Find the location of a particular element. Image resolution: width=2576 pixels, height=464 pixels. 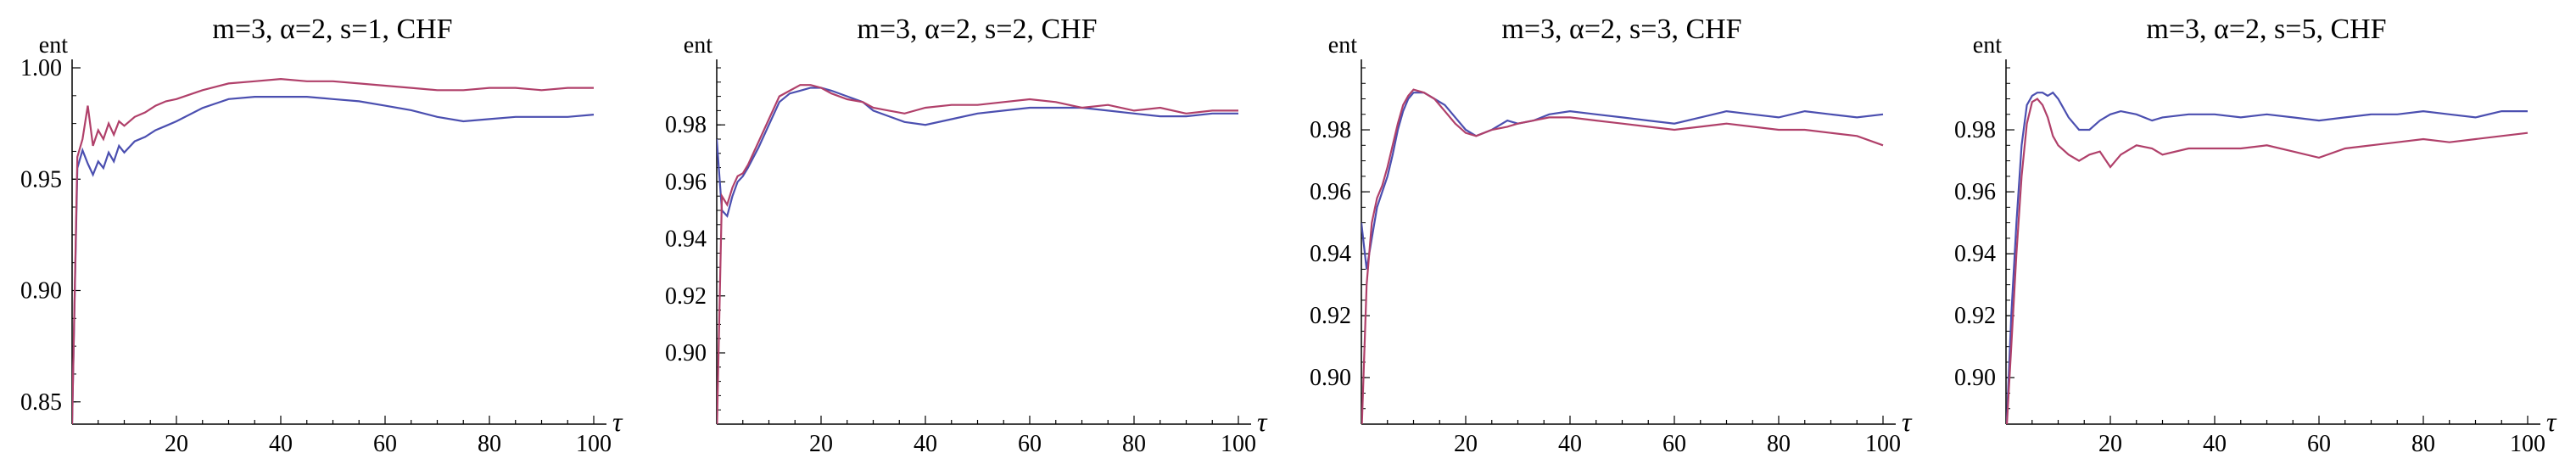

y-tick-label: 0.95 is located at coordinates (41, 179).